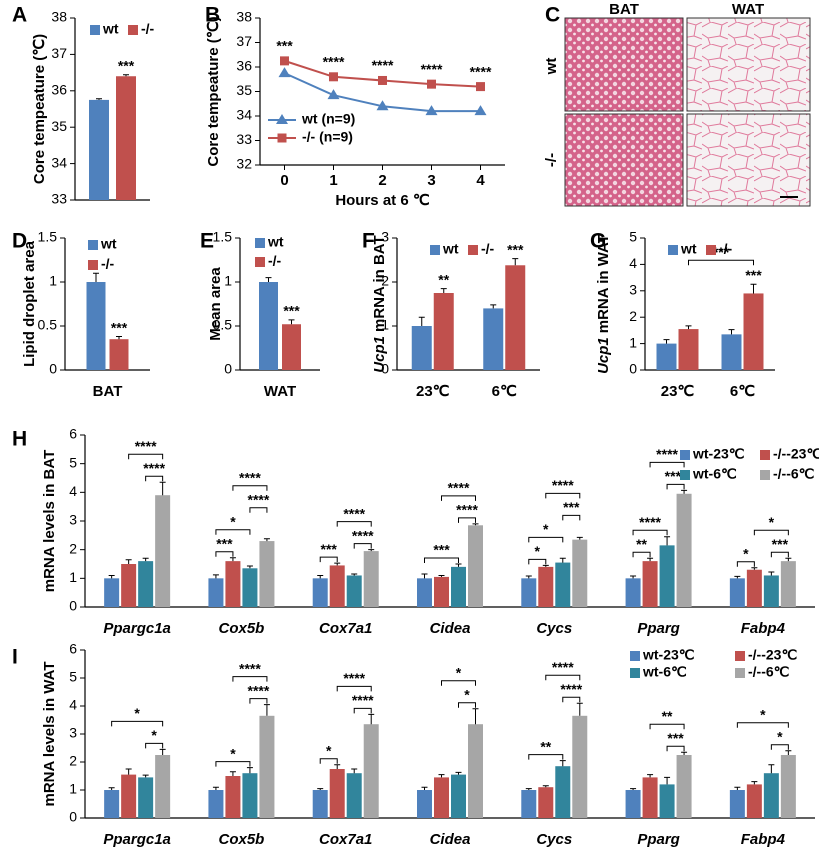 This screenshot has width=819, height=850. Describe the element at coordinates (633, 316) in the screenshot. I see `y-tick-label: 2` at that location.